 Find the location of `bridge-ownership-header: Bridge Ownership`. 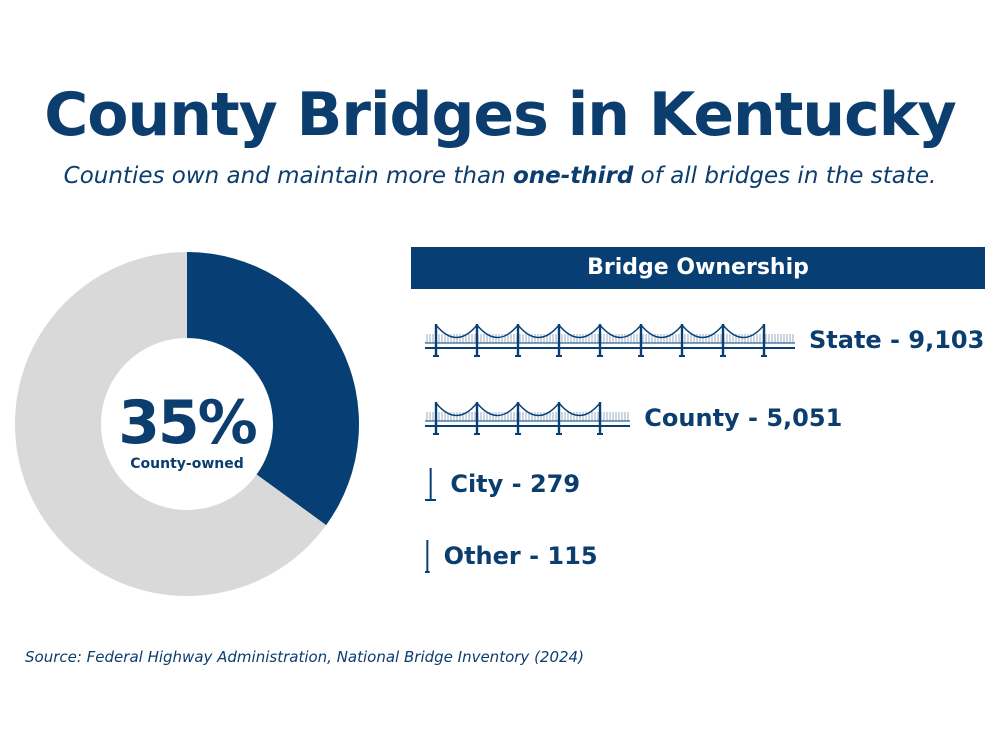

bridge-ownership-header: Bridge Ownership is located at coordinates (698, 268).